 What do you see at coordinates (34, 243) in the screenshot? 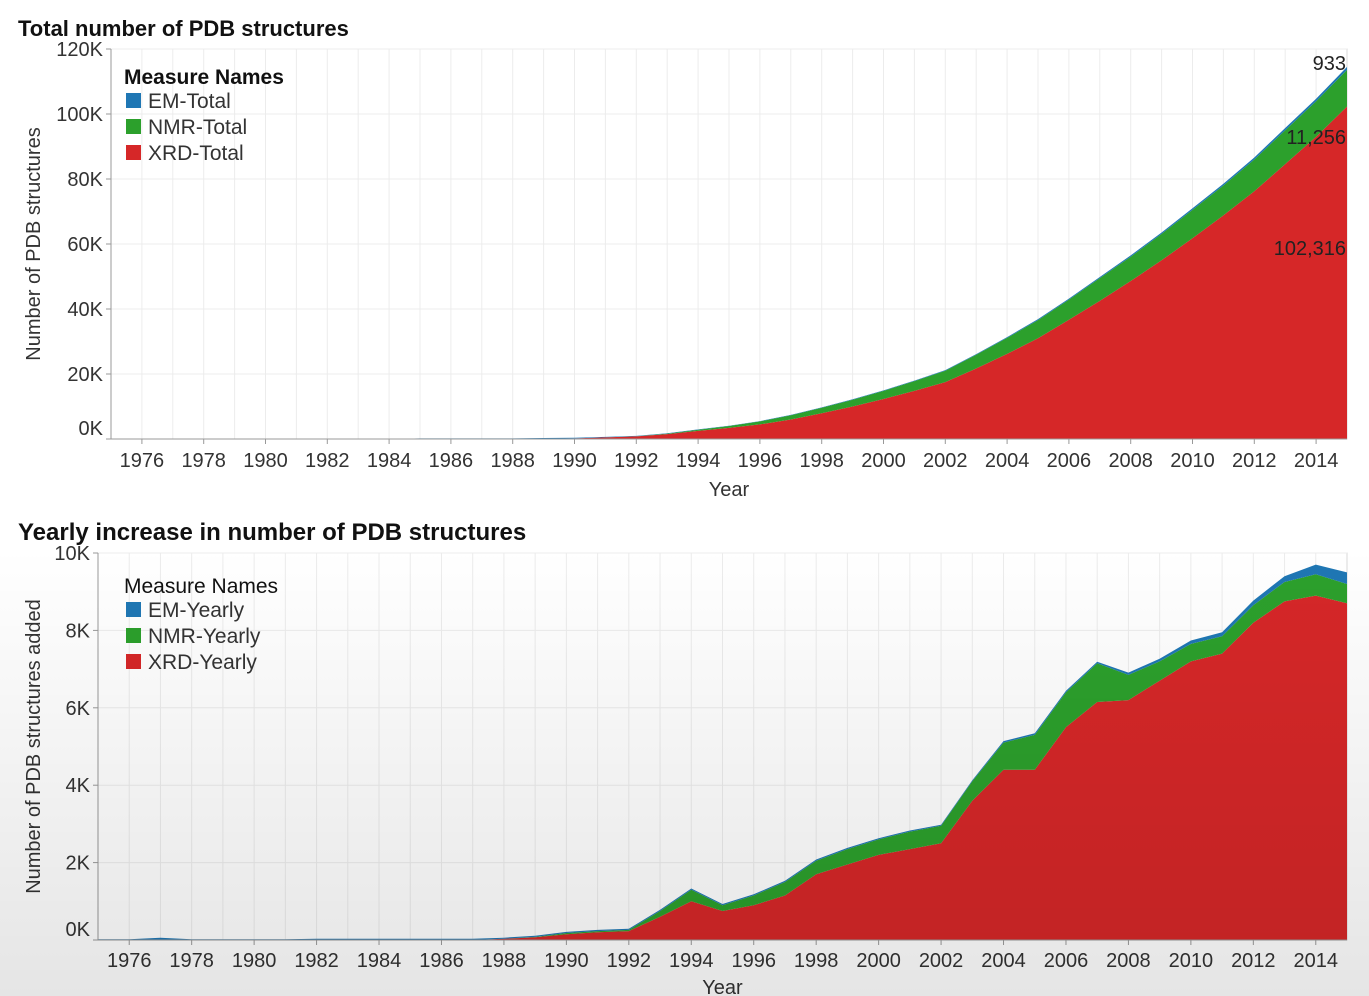
I see `y-axis-title: Number of PDB structures` at bounding box center [34, 243].